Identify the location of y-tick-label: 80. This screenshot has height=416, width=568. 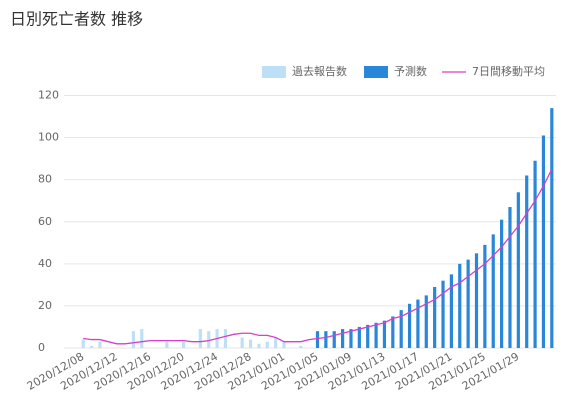
(45, 179).